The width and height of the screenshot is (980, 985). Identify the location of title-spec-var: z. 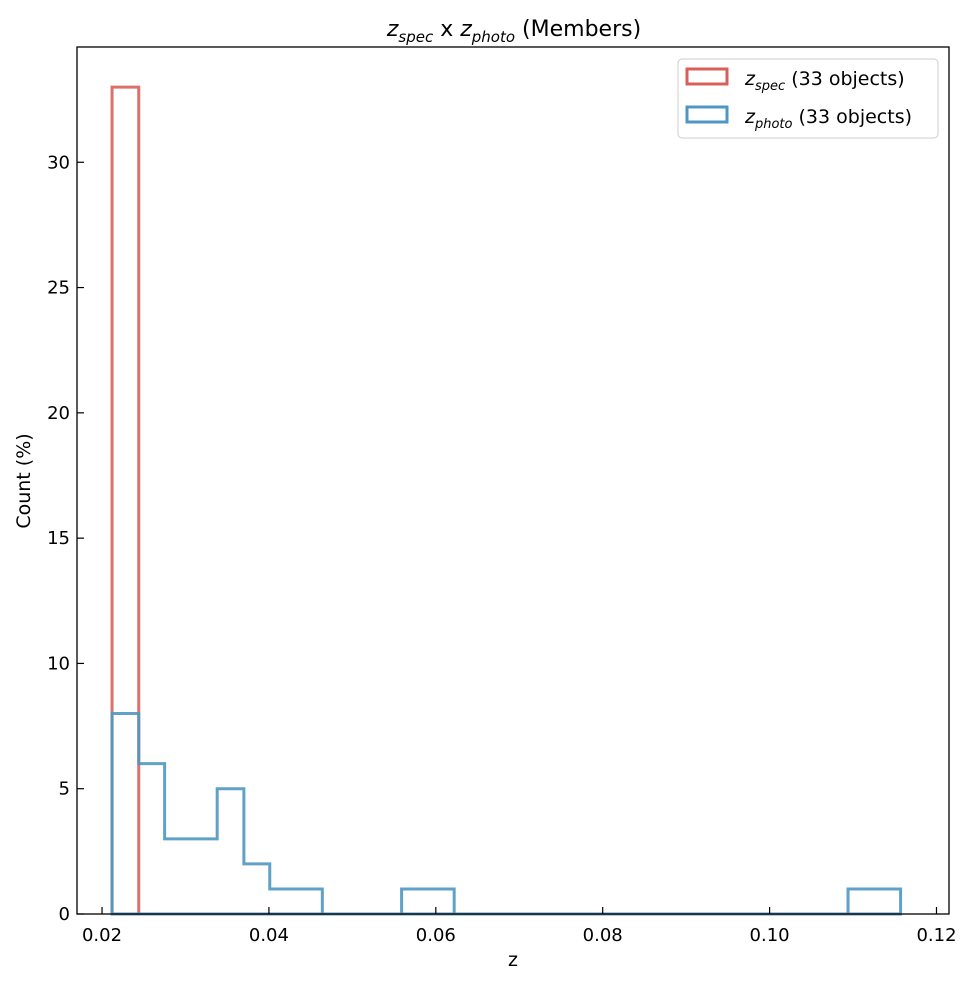
(392, 29).